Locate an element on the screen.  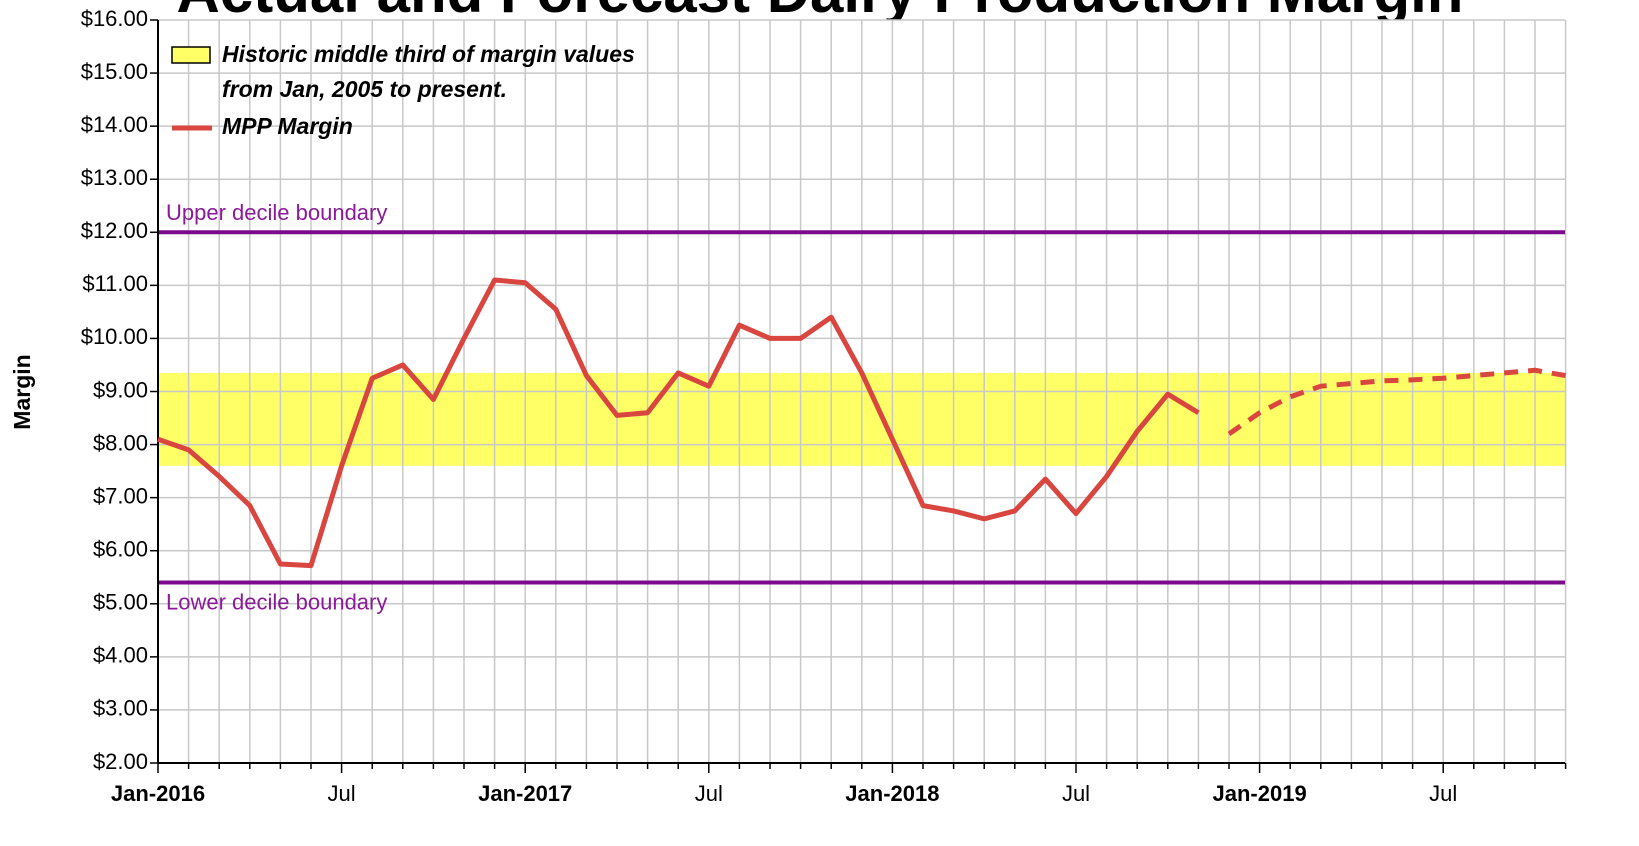
x-tick-label: Jan-2018 is located at coordinates (892, 793).